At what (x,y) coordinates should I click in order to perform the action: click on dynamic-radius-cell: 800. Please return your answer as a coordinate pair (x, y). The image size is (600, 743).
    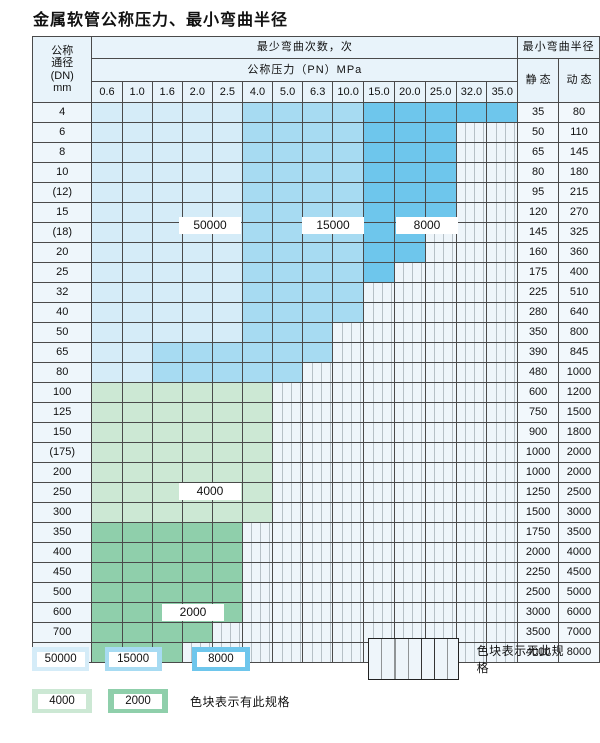
    Looking at the image, I should click on (579, 332).